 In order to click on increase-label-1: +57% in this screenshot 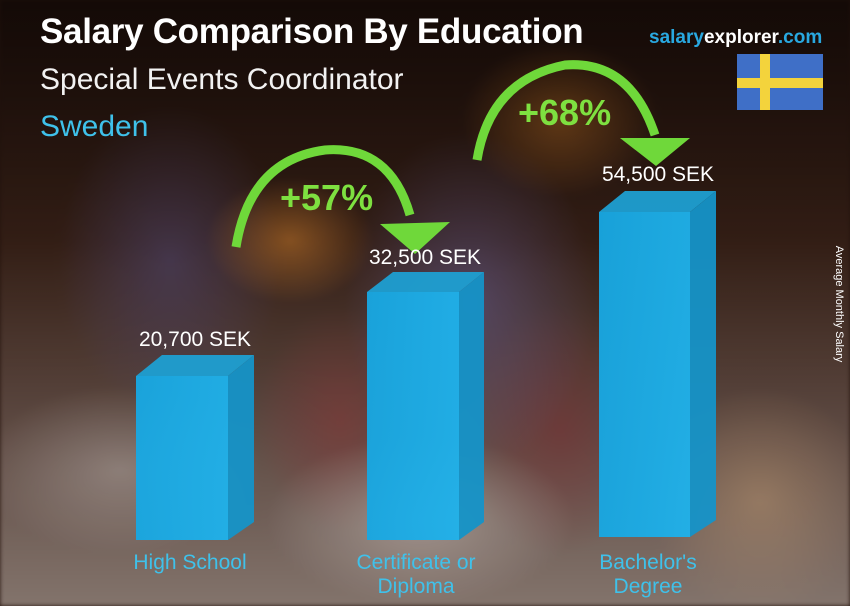, I will do `click(327, 197)`.